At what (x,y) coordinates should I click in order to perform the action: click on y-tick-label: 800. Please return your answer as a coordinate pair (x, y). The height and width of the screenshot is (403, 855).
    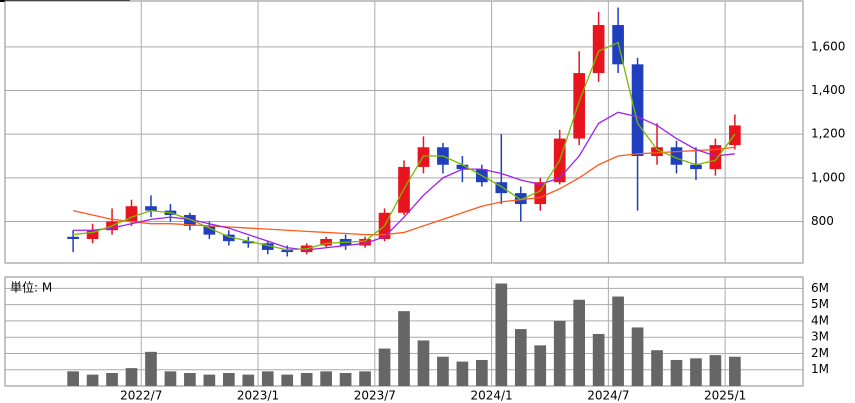
    Looking at the image, I should click on (822, 221).